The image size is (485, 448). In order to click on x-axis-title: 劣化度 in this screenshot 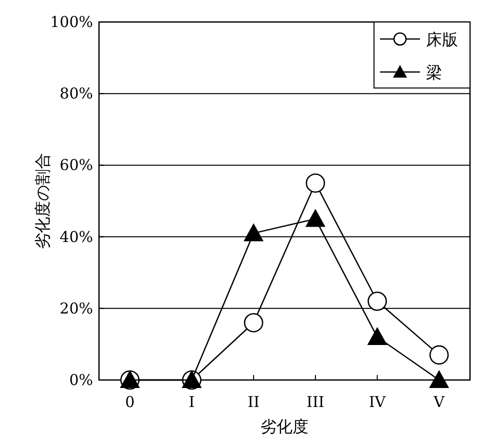, I will do `click(284, 426)`.